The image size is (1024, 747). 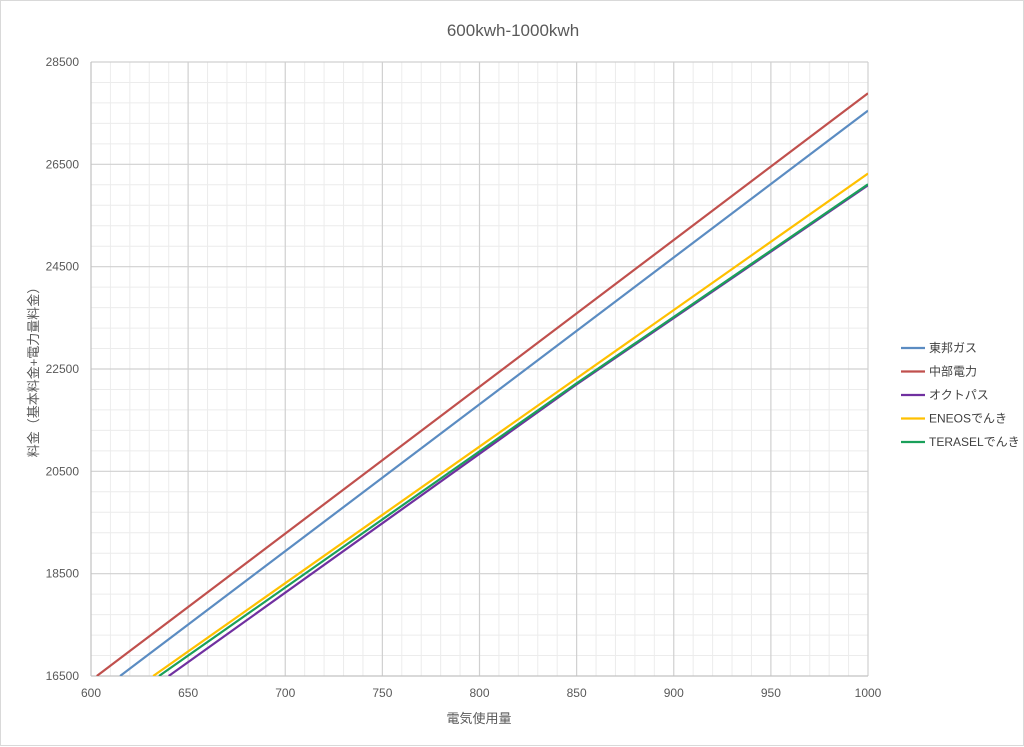 I want to click on x-tick-label: 950, so click(x=771, y=693).